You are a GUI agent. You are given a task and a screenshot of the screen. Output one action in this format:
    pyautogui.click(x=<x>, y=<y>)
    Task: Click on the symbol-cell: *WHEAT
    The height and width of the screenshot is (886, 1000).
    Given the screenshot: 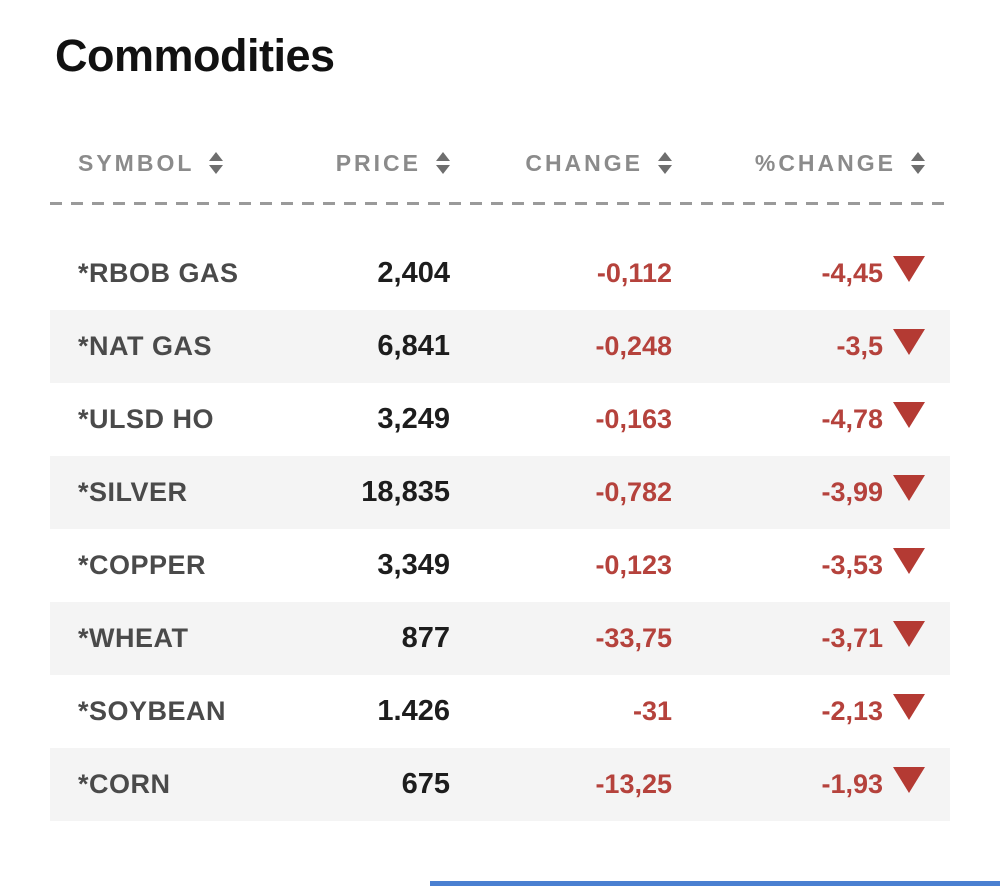 What is the action you would take?
    pyautogui.click(x=180, y=638)
    